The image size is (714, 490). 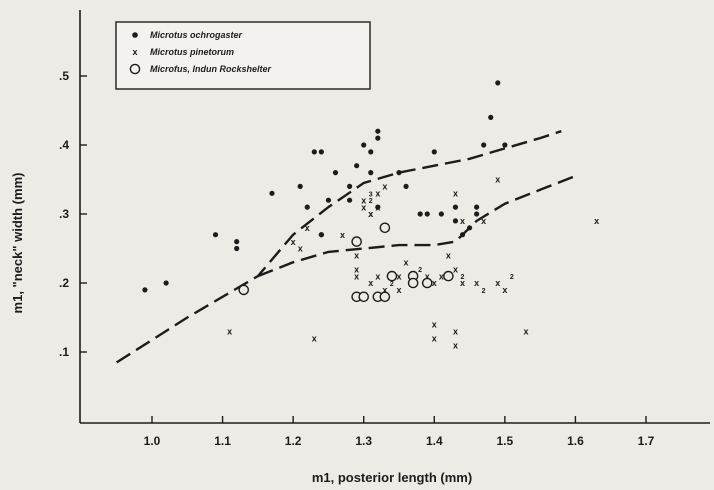 I want to click on y-axis-label: m1, "neck" width (mm), so click(x=17, y=243).